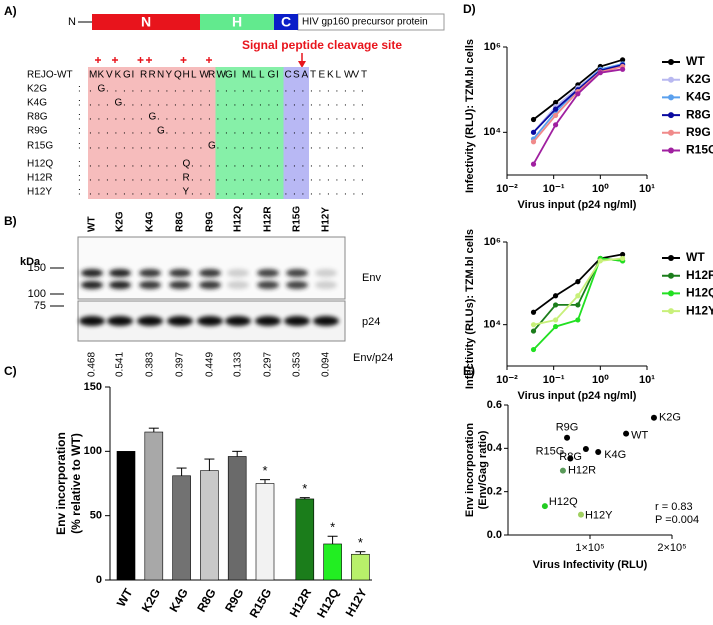  What do you see at coordinates (268, 364) in the screenshot?
I see `ratio: 0.297` at bounding box center [268, 364].